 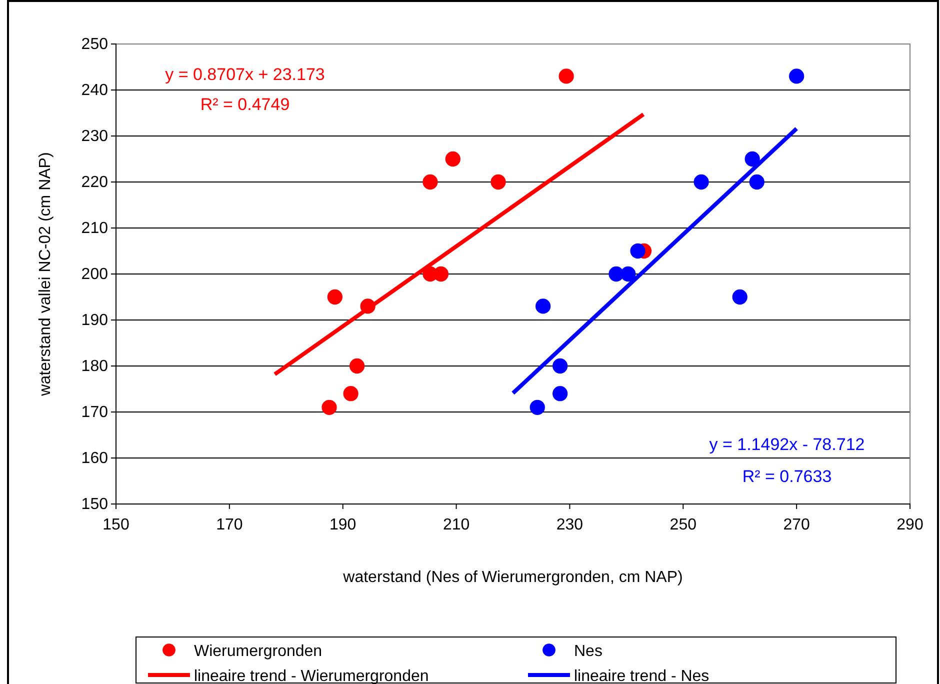 What do you see at coordinates (94, 137) in the screenshot?
I see `y-tick-label: 230` at bounding box center [94, 137].